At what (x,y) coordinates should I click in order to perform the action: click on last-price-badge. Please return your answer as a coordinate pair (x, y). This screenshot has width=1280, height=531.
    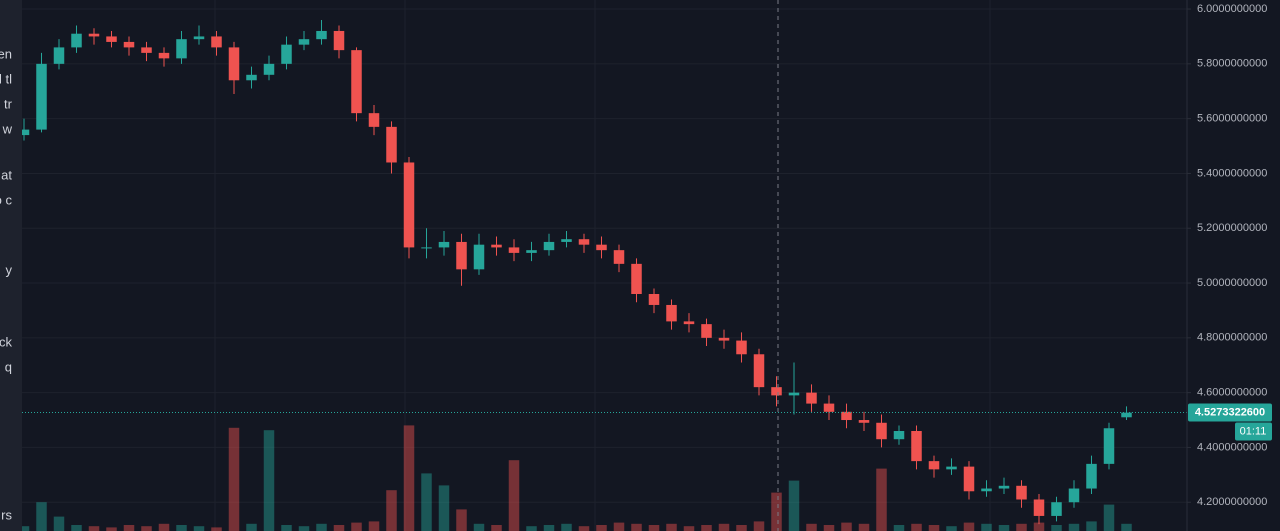
    Looking at the image, I should click on (1230, 412).